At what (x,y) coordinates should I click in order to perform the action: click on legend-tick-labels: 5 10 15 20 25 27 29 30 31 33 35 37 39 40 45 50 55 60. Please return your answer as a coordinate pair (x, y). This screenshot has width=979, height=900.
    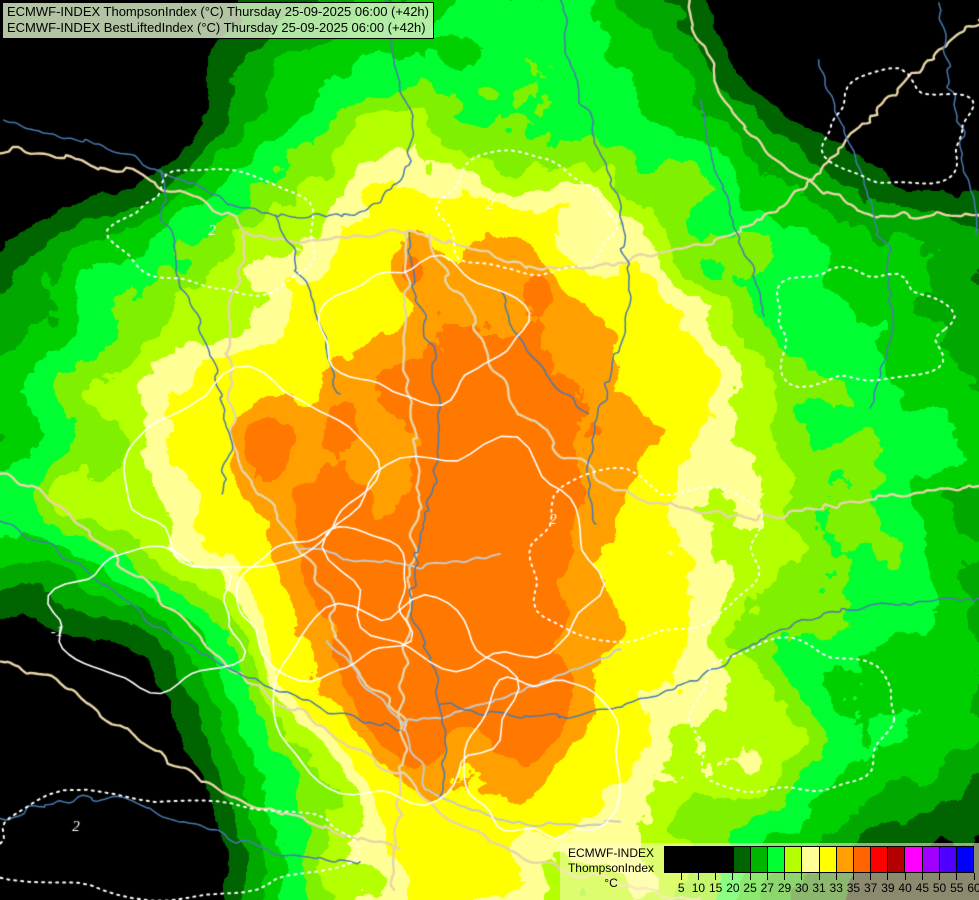
    Looking at the image, I should click on (821, 889).